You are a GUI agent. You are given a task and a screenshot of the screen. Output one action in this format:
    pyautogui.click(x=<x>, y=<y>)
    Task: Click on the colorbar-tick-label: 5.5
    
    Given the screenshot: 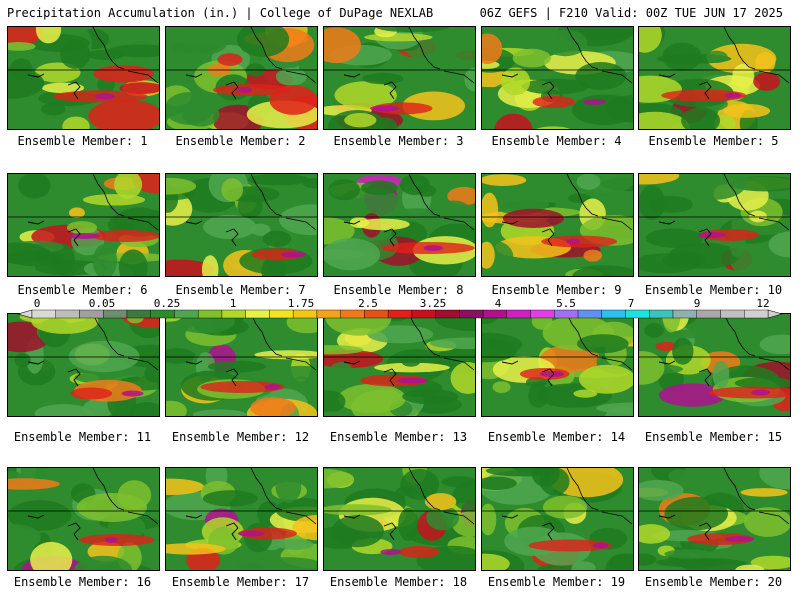 What is the action you would take?
    pyautogui.click(x=566, y=303)
    